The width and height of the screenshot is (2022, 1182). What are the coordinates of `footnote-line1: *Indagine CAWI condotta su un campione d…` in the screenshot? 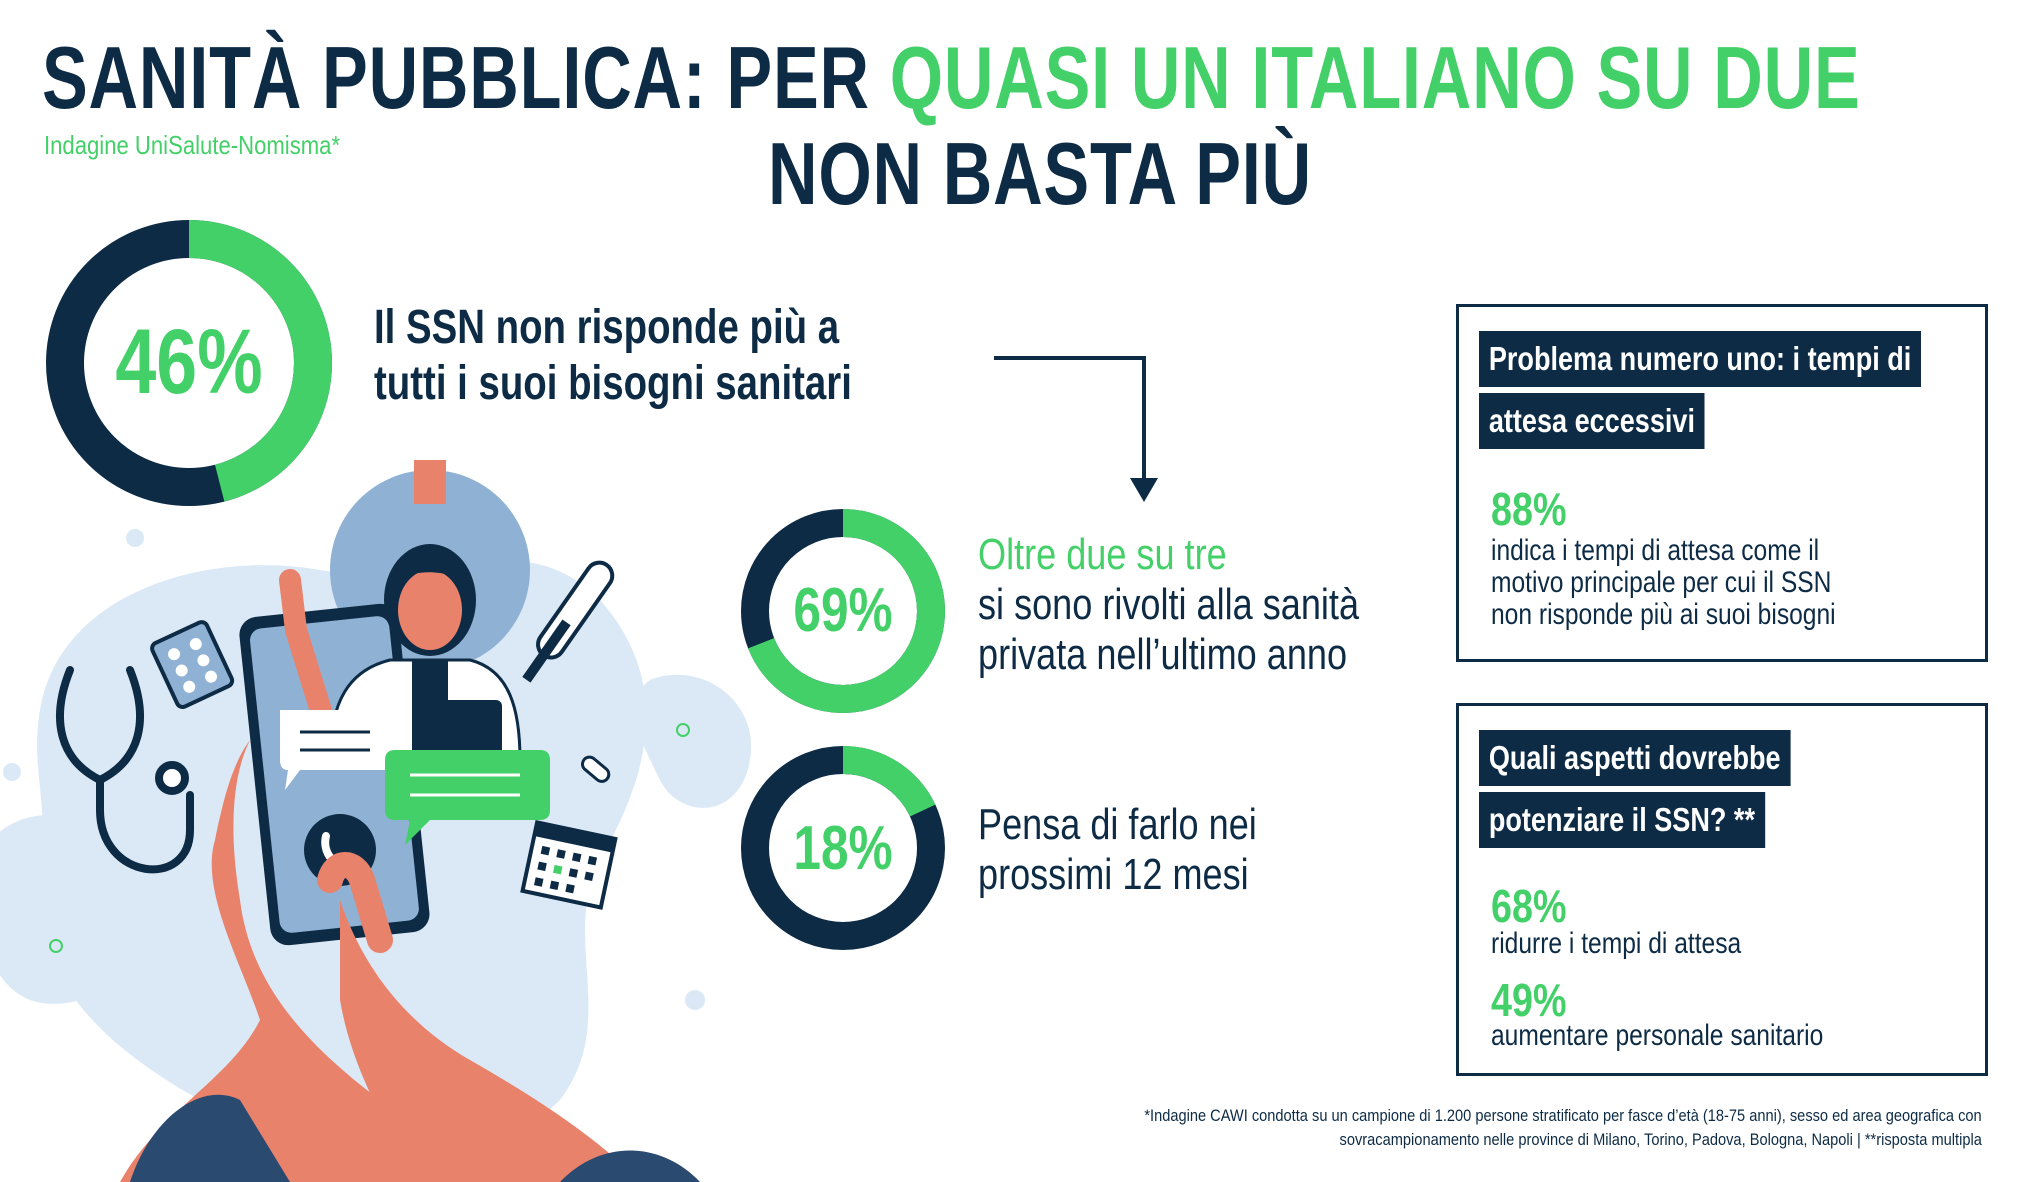 It's located at (1563, 1115).